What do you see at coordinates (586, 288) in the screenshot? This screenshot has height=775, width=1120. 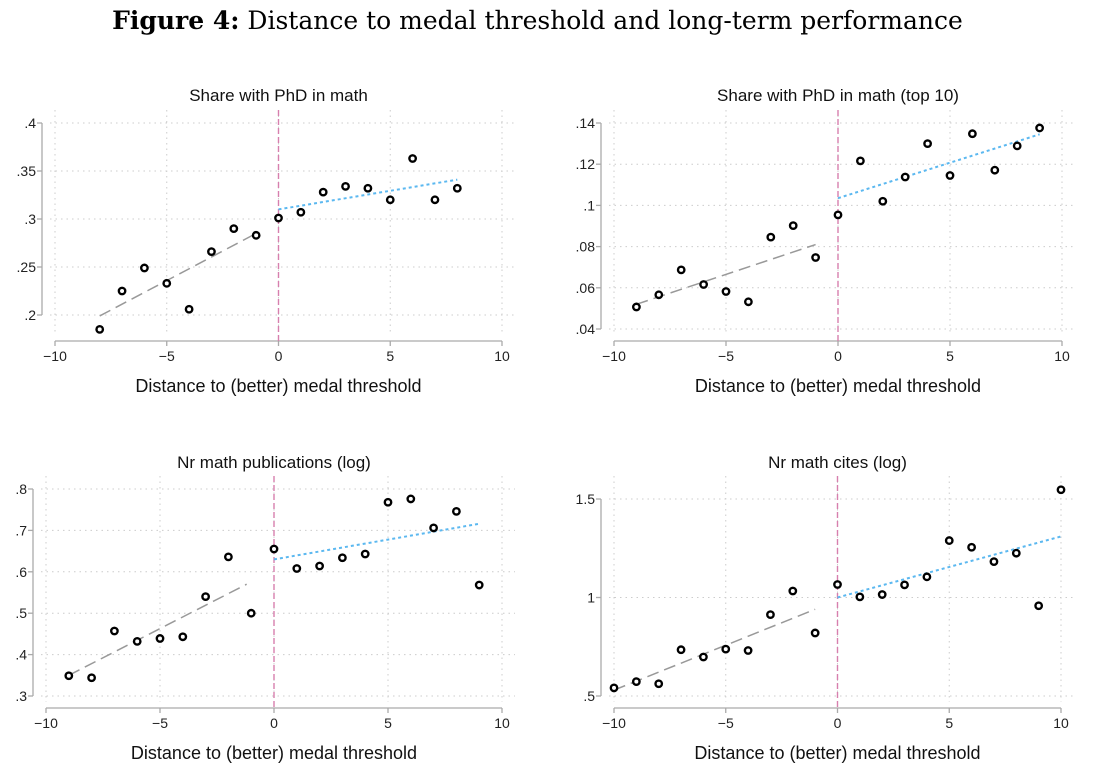 I see `y-tick-label: .06` at bounding box center [586, 288].